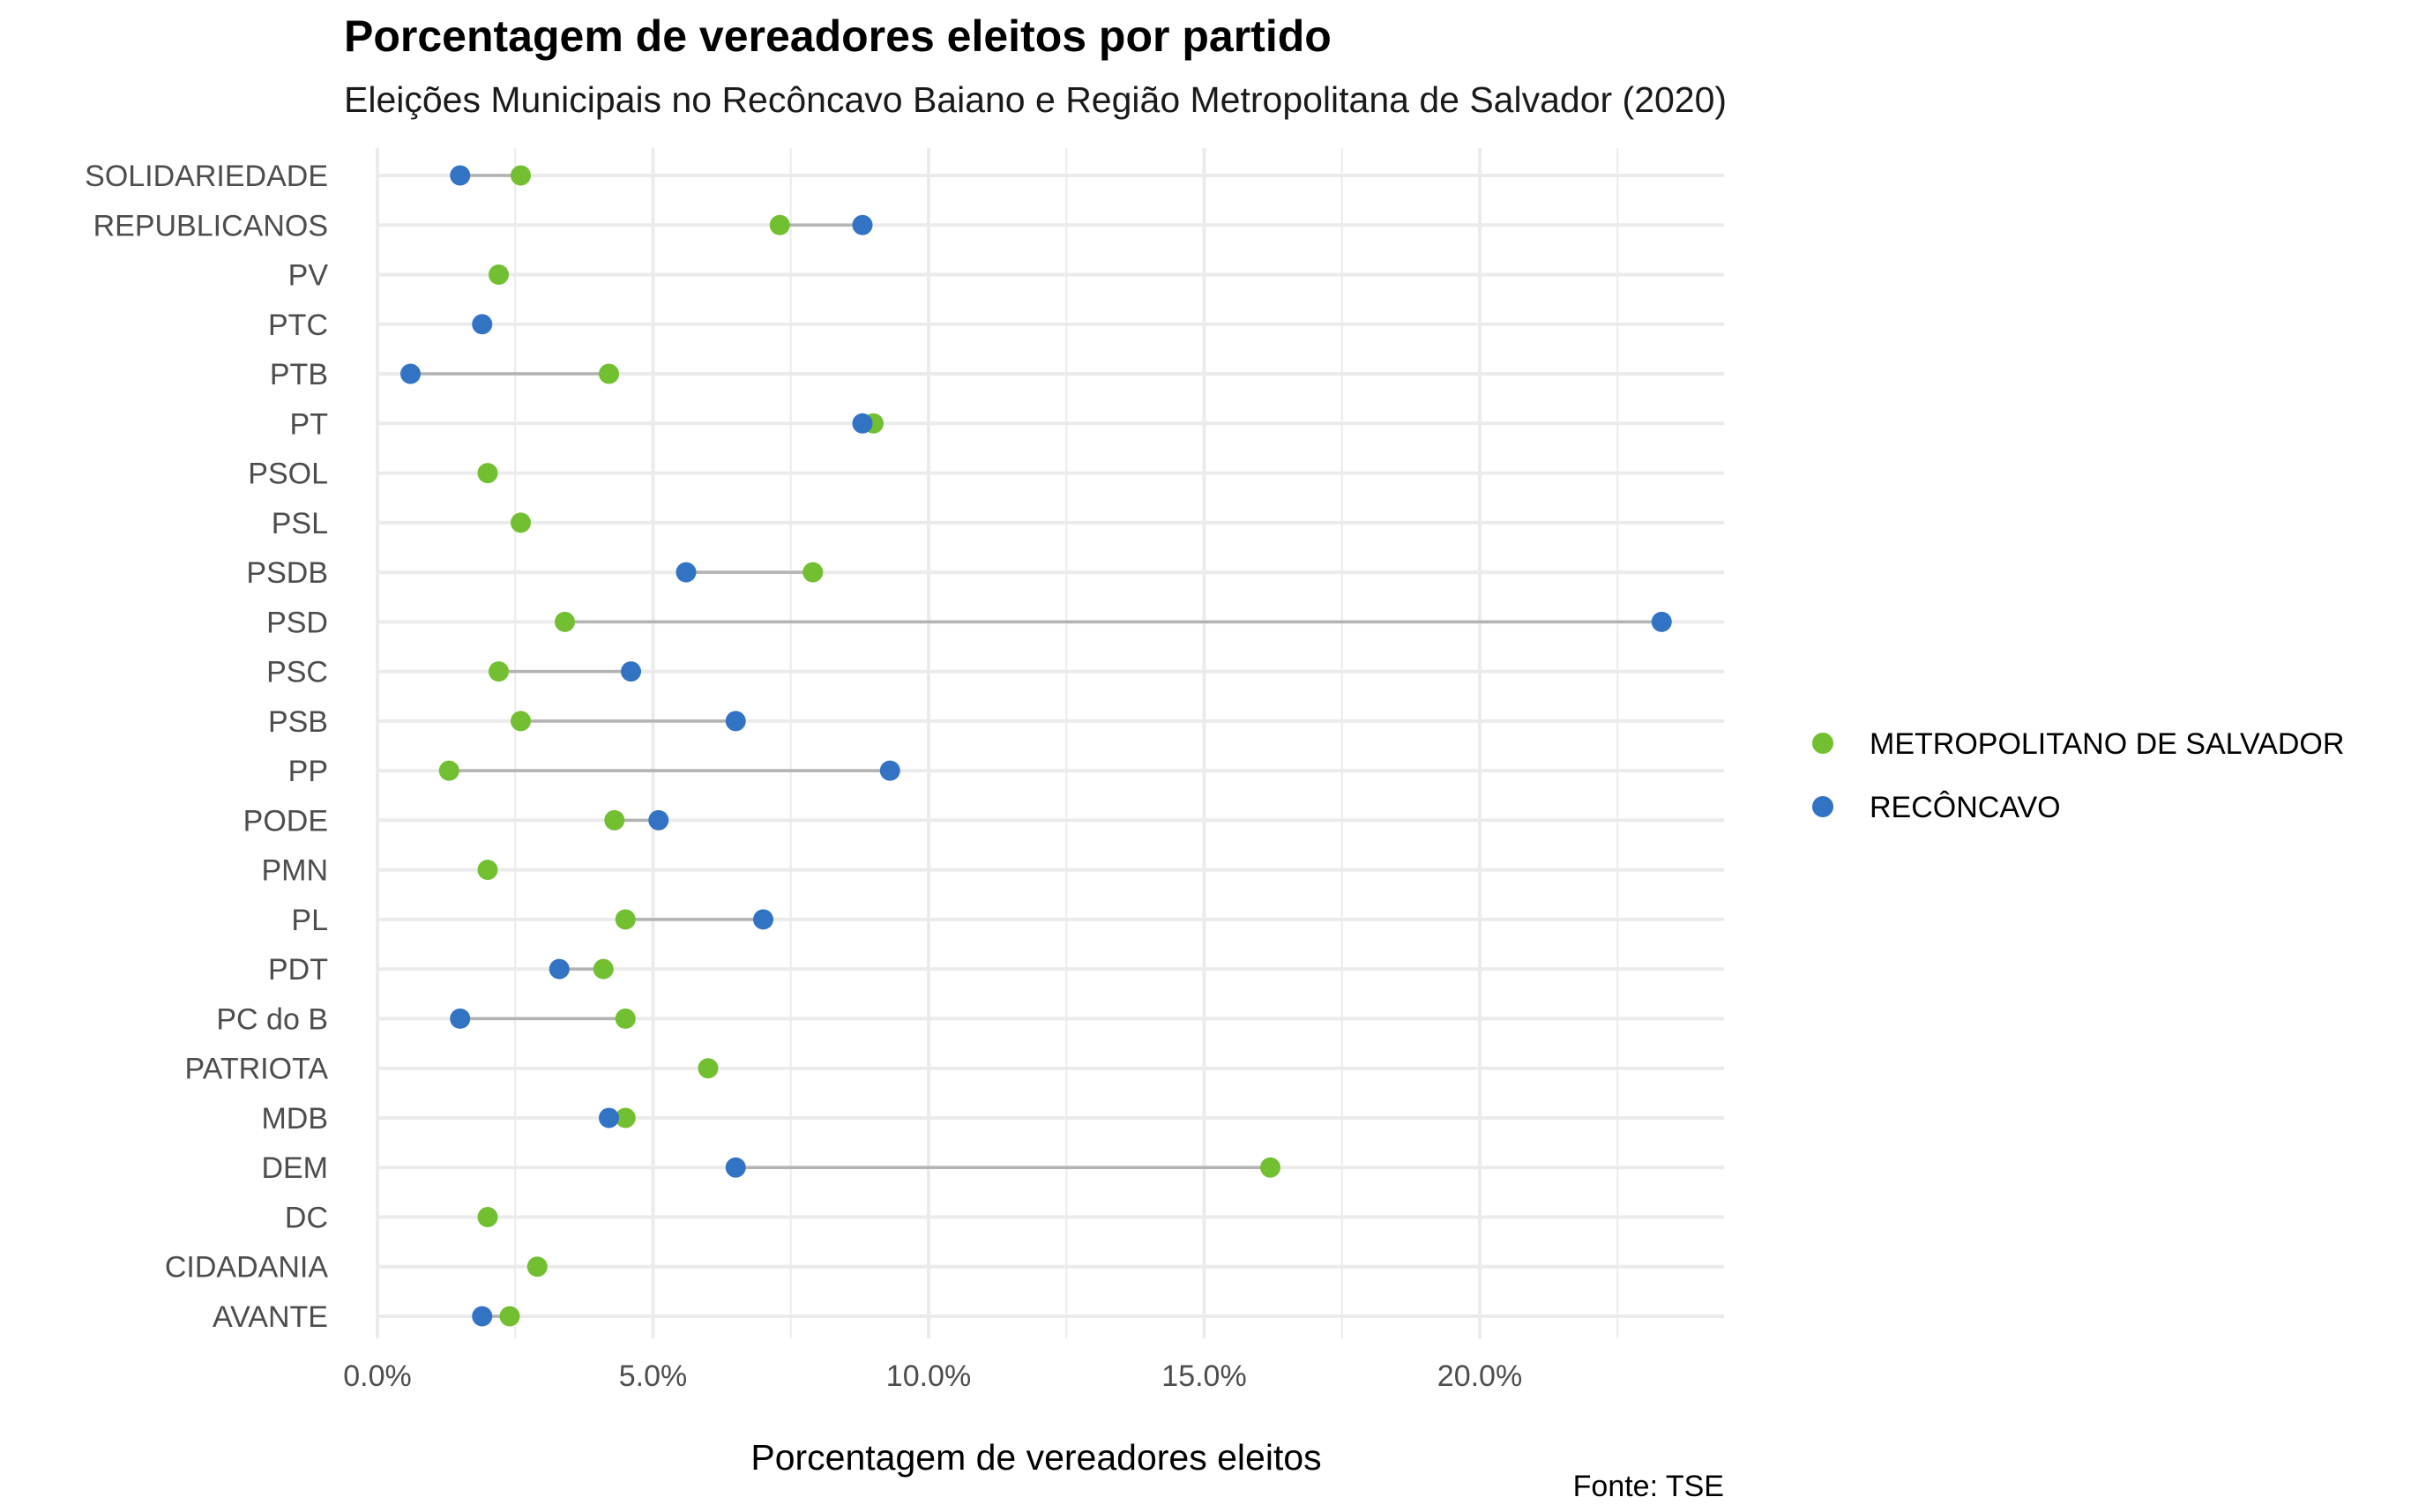 This screenshot has width=2411, height=1512. I want to click on x-tick-label: 5.0%, so click(653, 1376).